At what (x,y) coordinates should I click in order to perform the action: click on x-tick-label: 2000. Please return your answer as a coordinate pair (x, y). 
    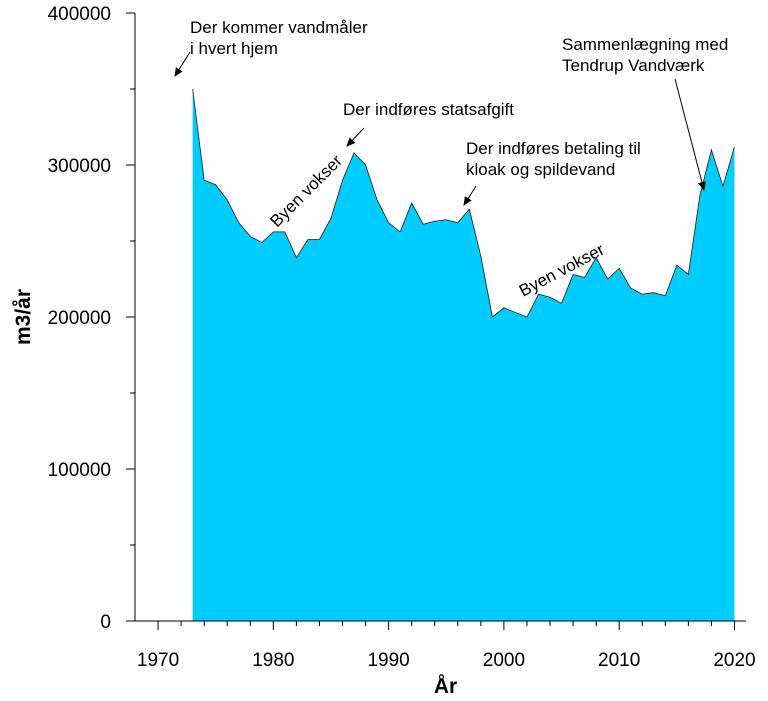
    Looking at the image, I should click on (504, 660).